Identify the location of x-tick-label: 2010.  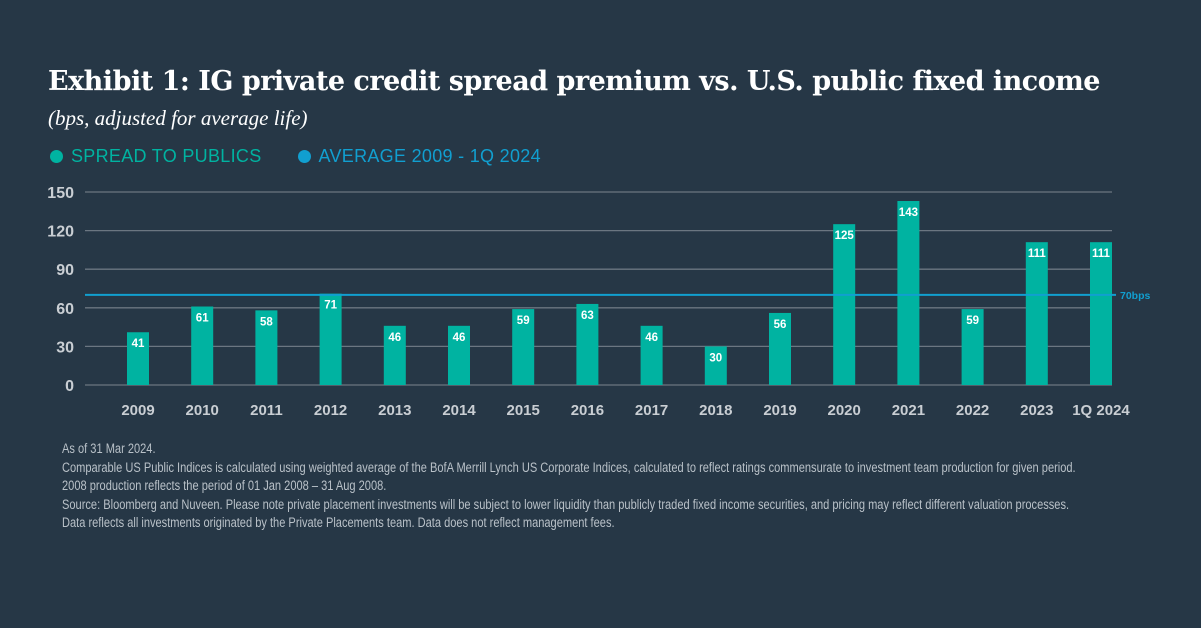
(202, 410).